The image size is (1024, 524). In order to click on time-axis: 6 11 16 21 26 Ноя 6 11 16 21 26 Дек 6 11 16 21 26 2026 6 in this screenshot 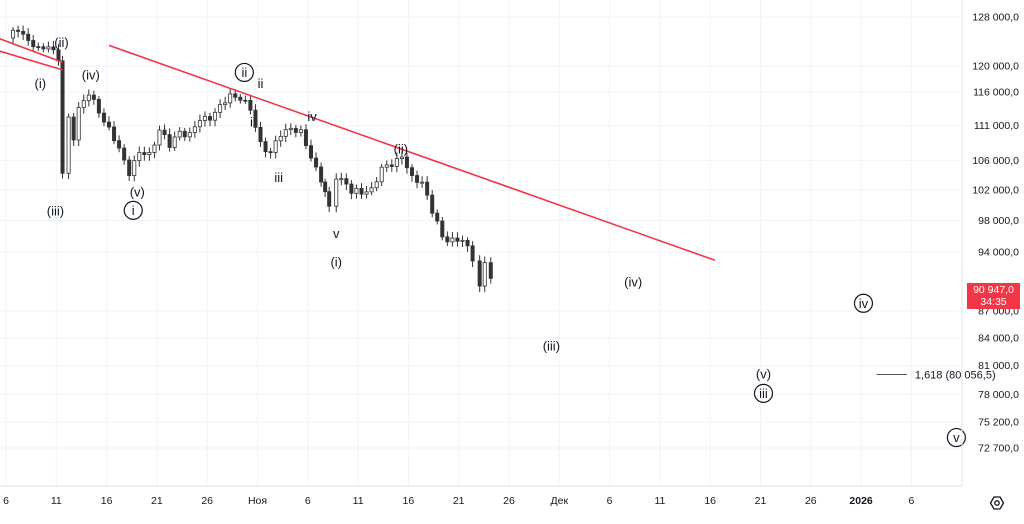, I will do `click(458, 501)`.